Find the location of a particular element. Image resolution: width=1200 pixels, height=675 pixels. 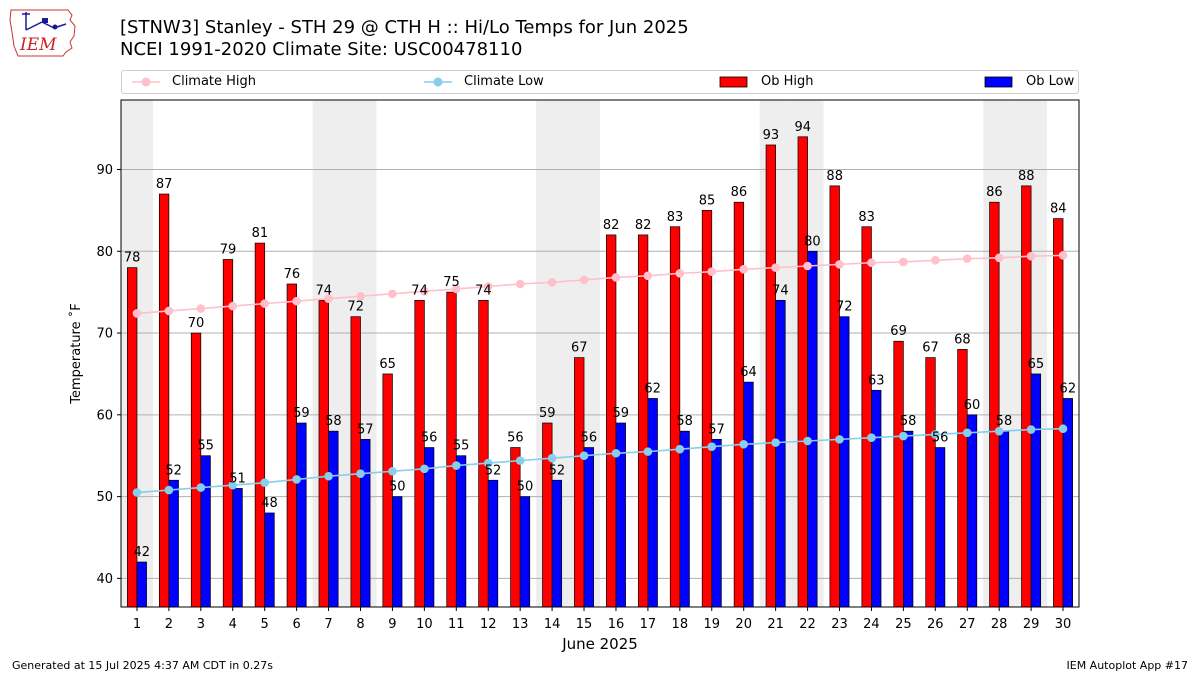

x-tick-label-28: 28 is located at coordinates (999, 624).